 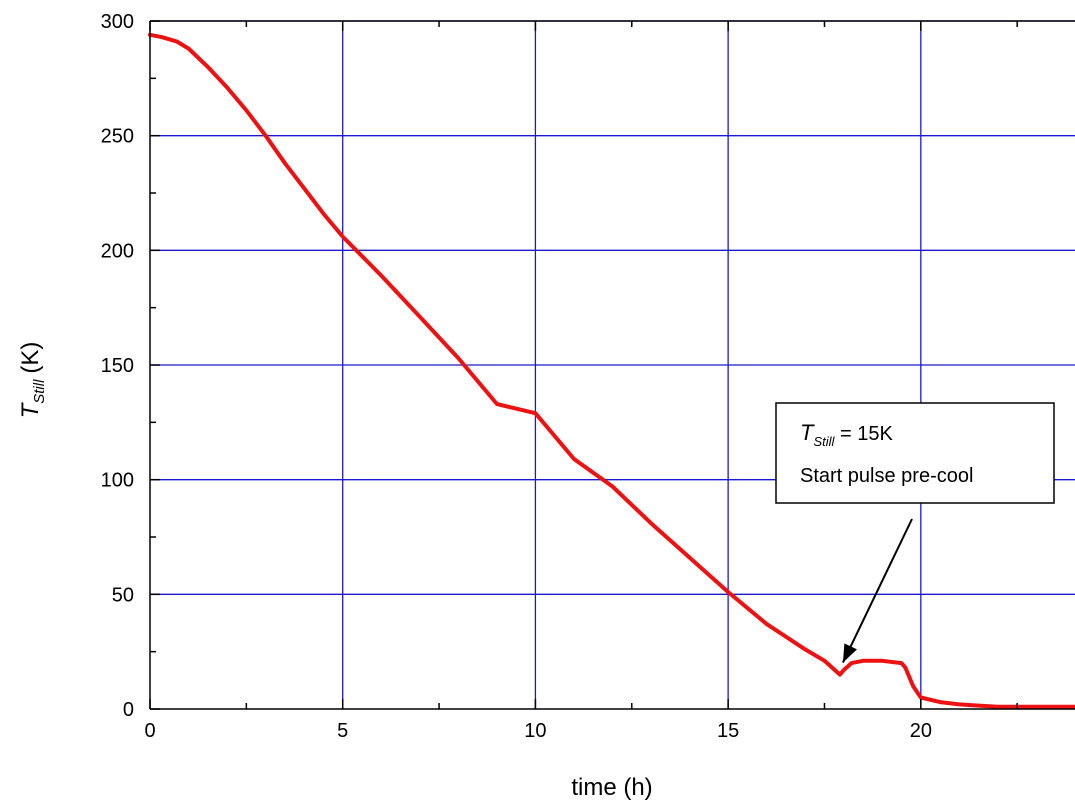 I want to click on annotation-t-sub: Still, so click(x=824, y=441).